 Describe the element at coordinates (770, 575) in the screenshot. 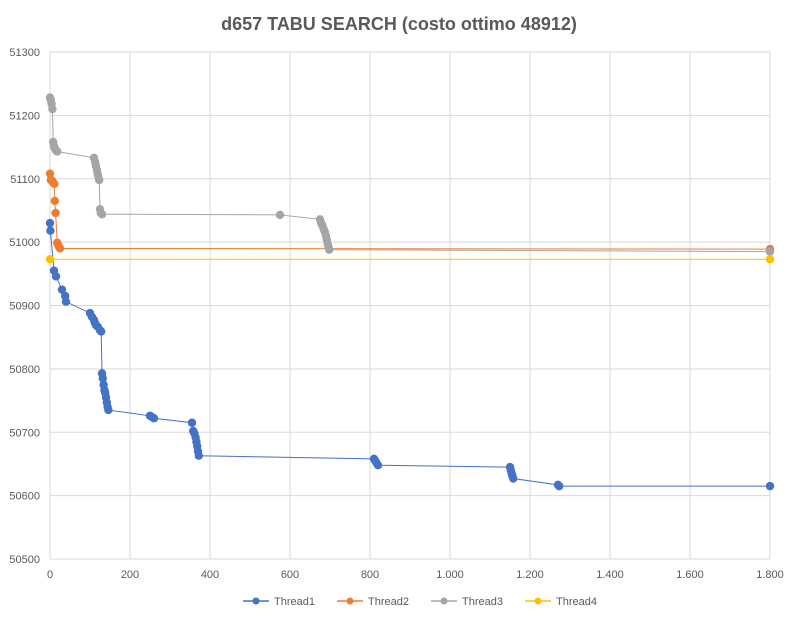

I see `x-tick-label: 1.800` at that location.